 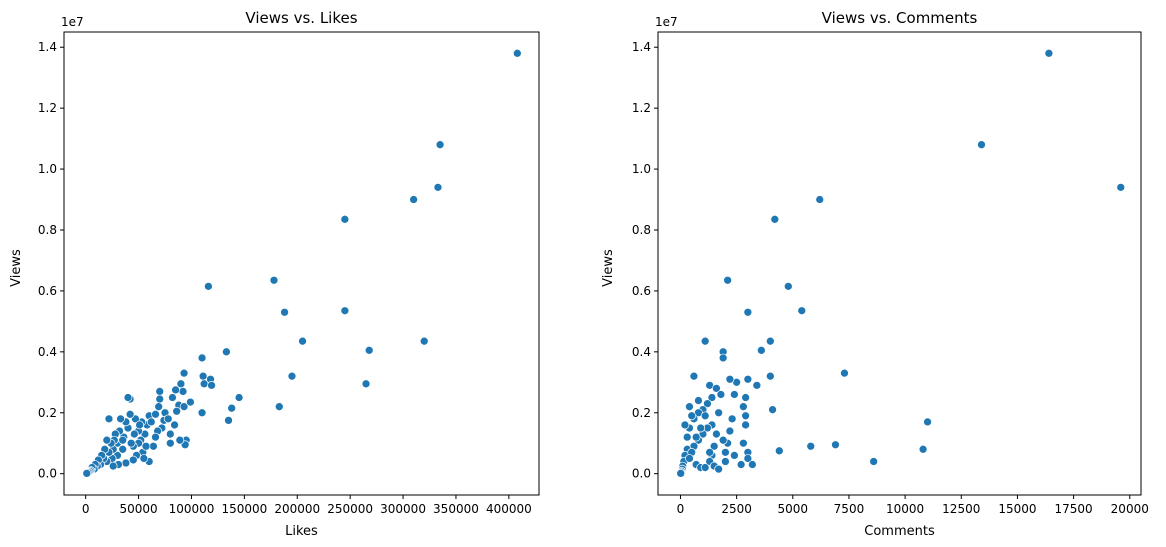 I want to click on y-tick-label: 0.6, so click(x=47, y=291).